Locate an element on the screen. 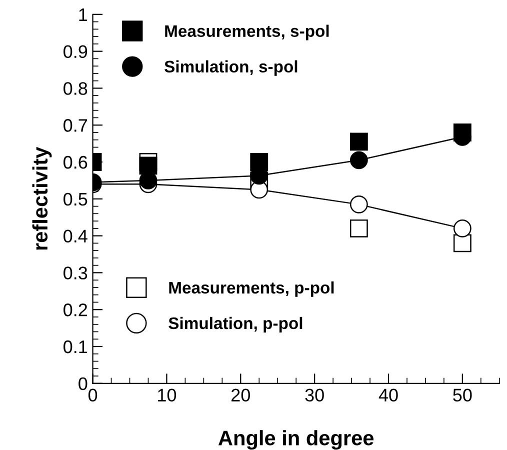 This screenshot has width=507, height=450. x-tick-label: 20 is located at coordinates (241, 395).